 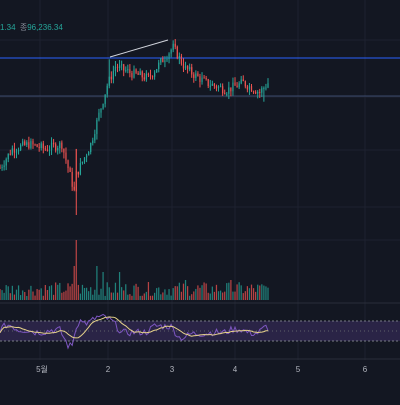 What do you see at coordinates (134, 331) in the screenshot?
I see `rsi-line` at bounding box center [134, 331].